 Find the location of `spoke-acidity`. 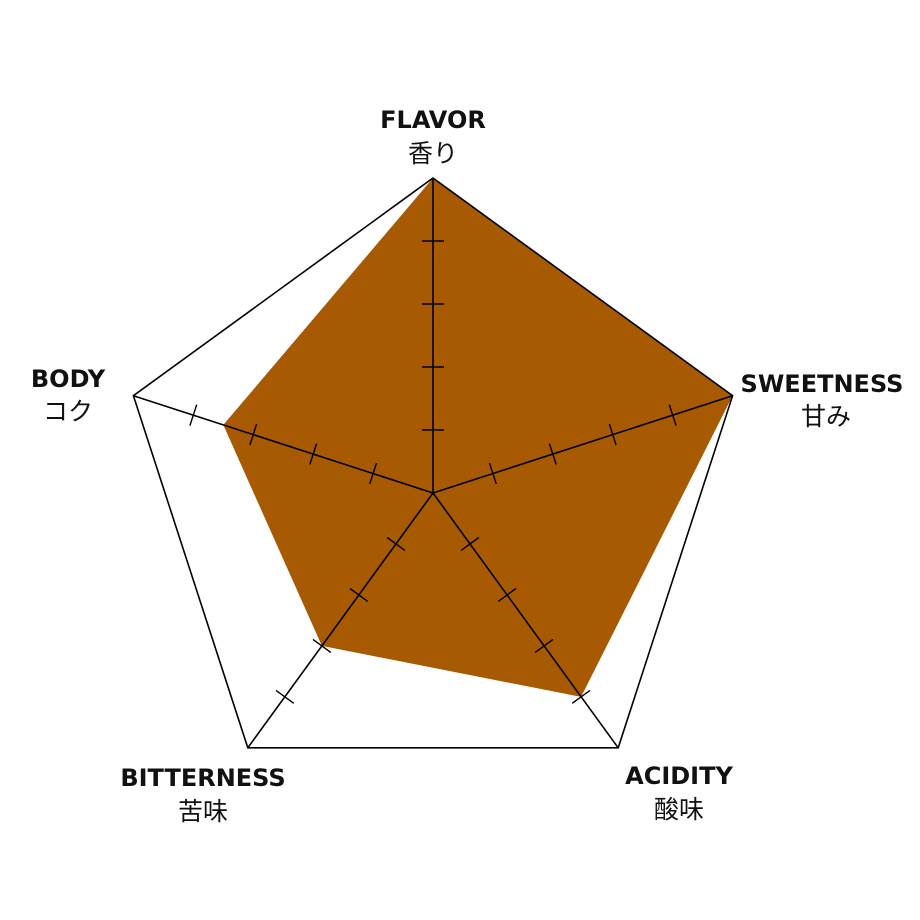

spoke-acidity is located at coordinates (525, 620).